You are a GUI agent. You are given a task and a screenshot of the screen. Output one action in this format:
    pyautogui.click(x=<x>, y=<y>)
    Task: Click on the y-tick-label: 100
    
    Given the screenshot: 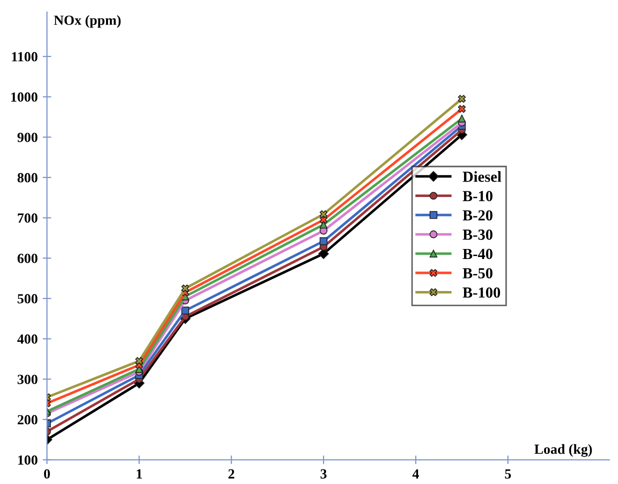 What is the action you would take?
    pyautogui.click(x=28, y=460)
    